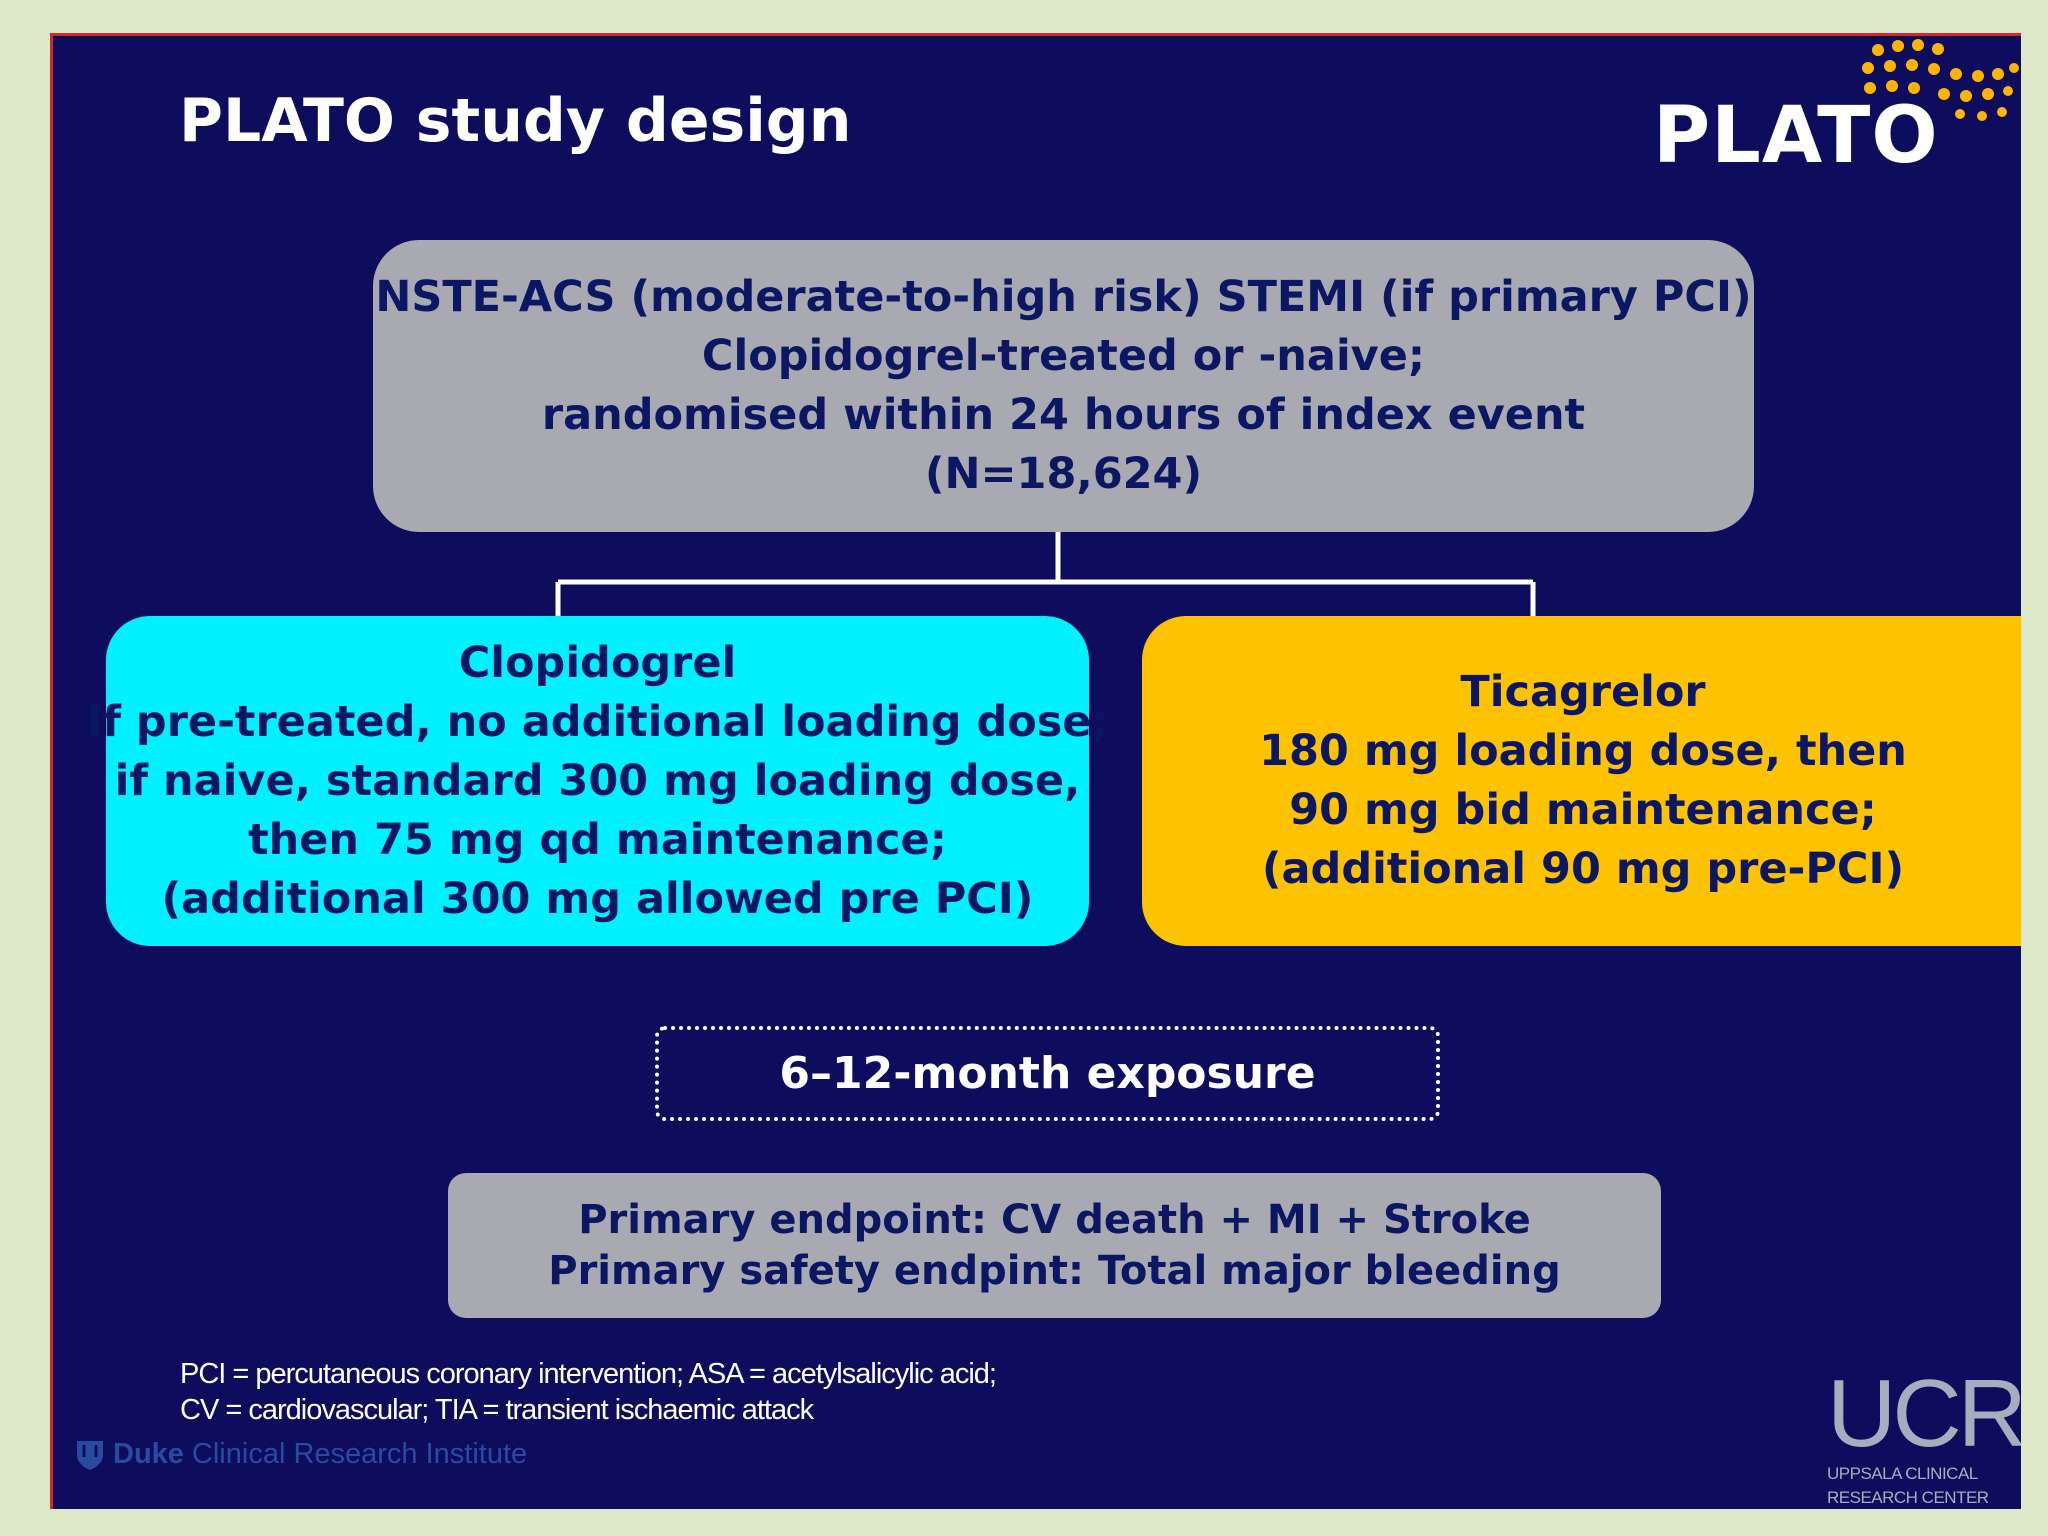  Describe the element at coordinates (515, 121) in the screenshot. I see `slide-title: PLATO study design` at that location.